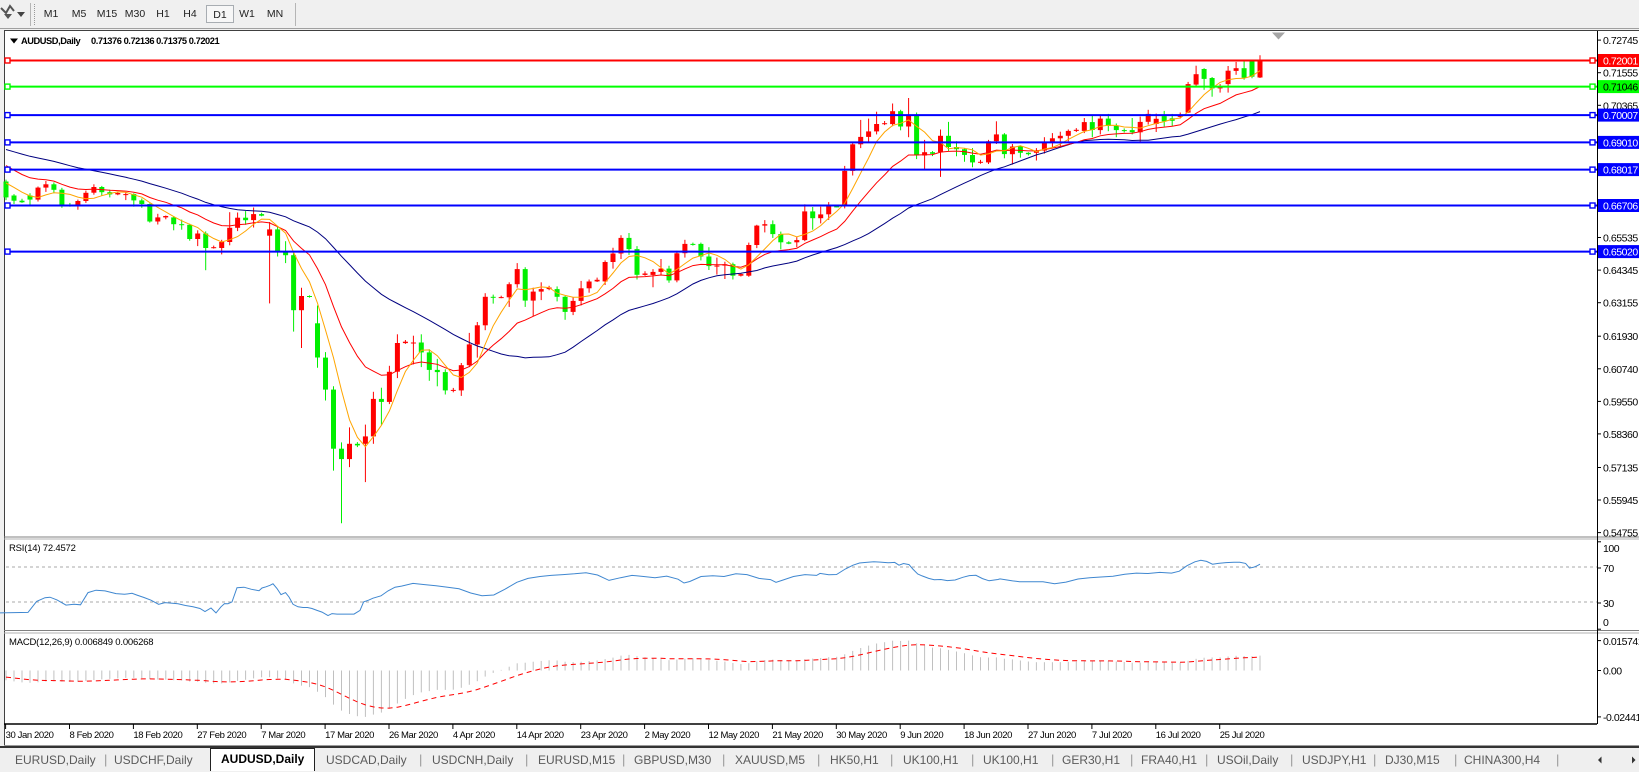 This screenshot has height=772, width=1639. Describe the element at coordinates (92, 735) in the screenshot. I see `svg-text: 8 Feb 2020` at that location.